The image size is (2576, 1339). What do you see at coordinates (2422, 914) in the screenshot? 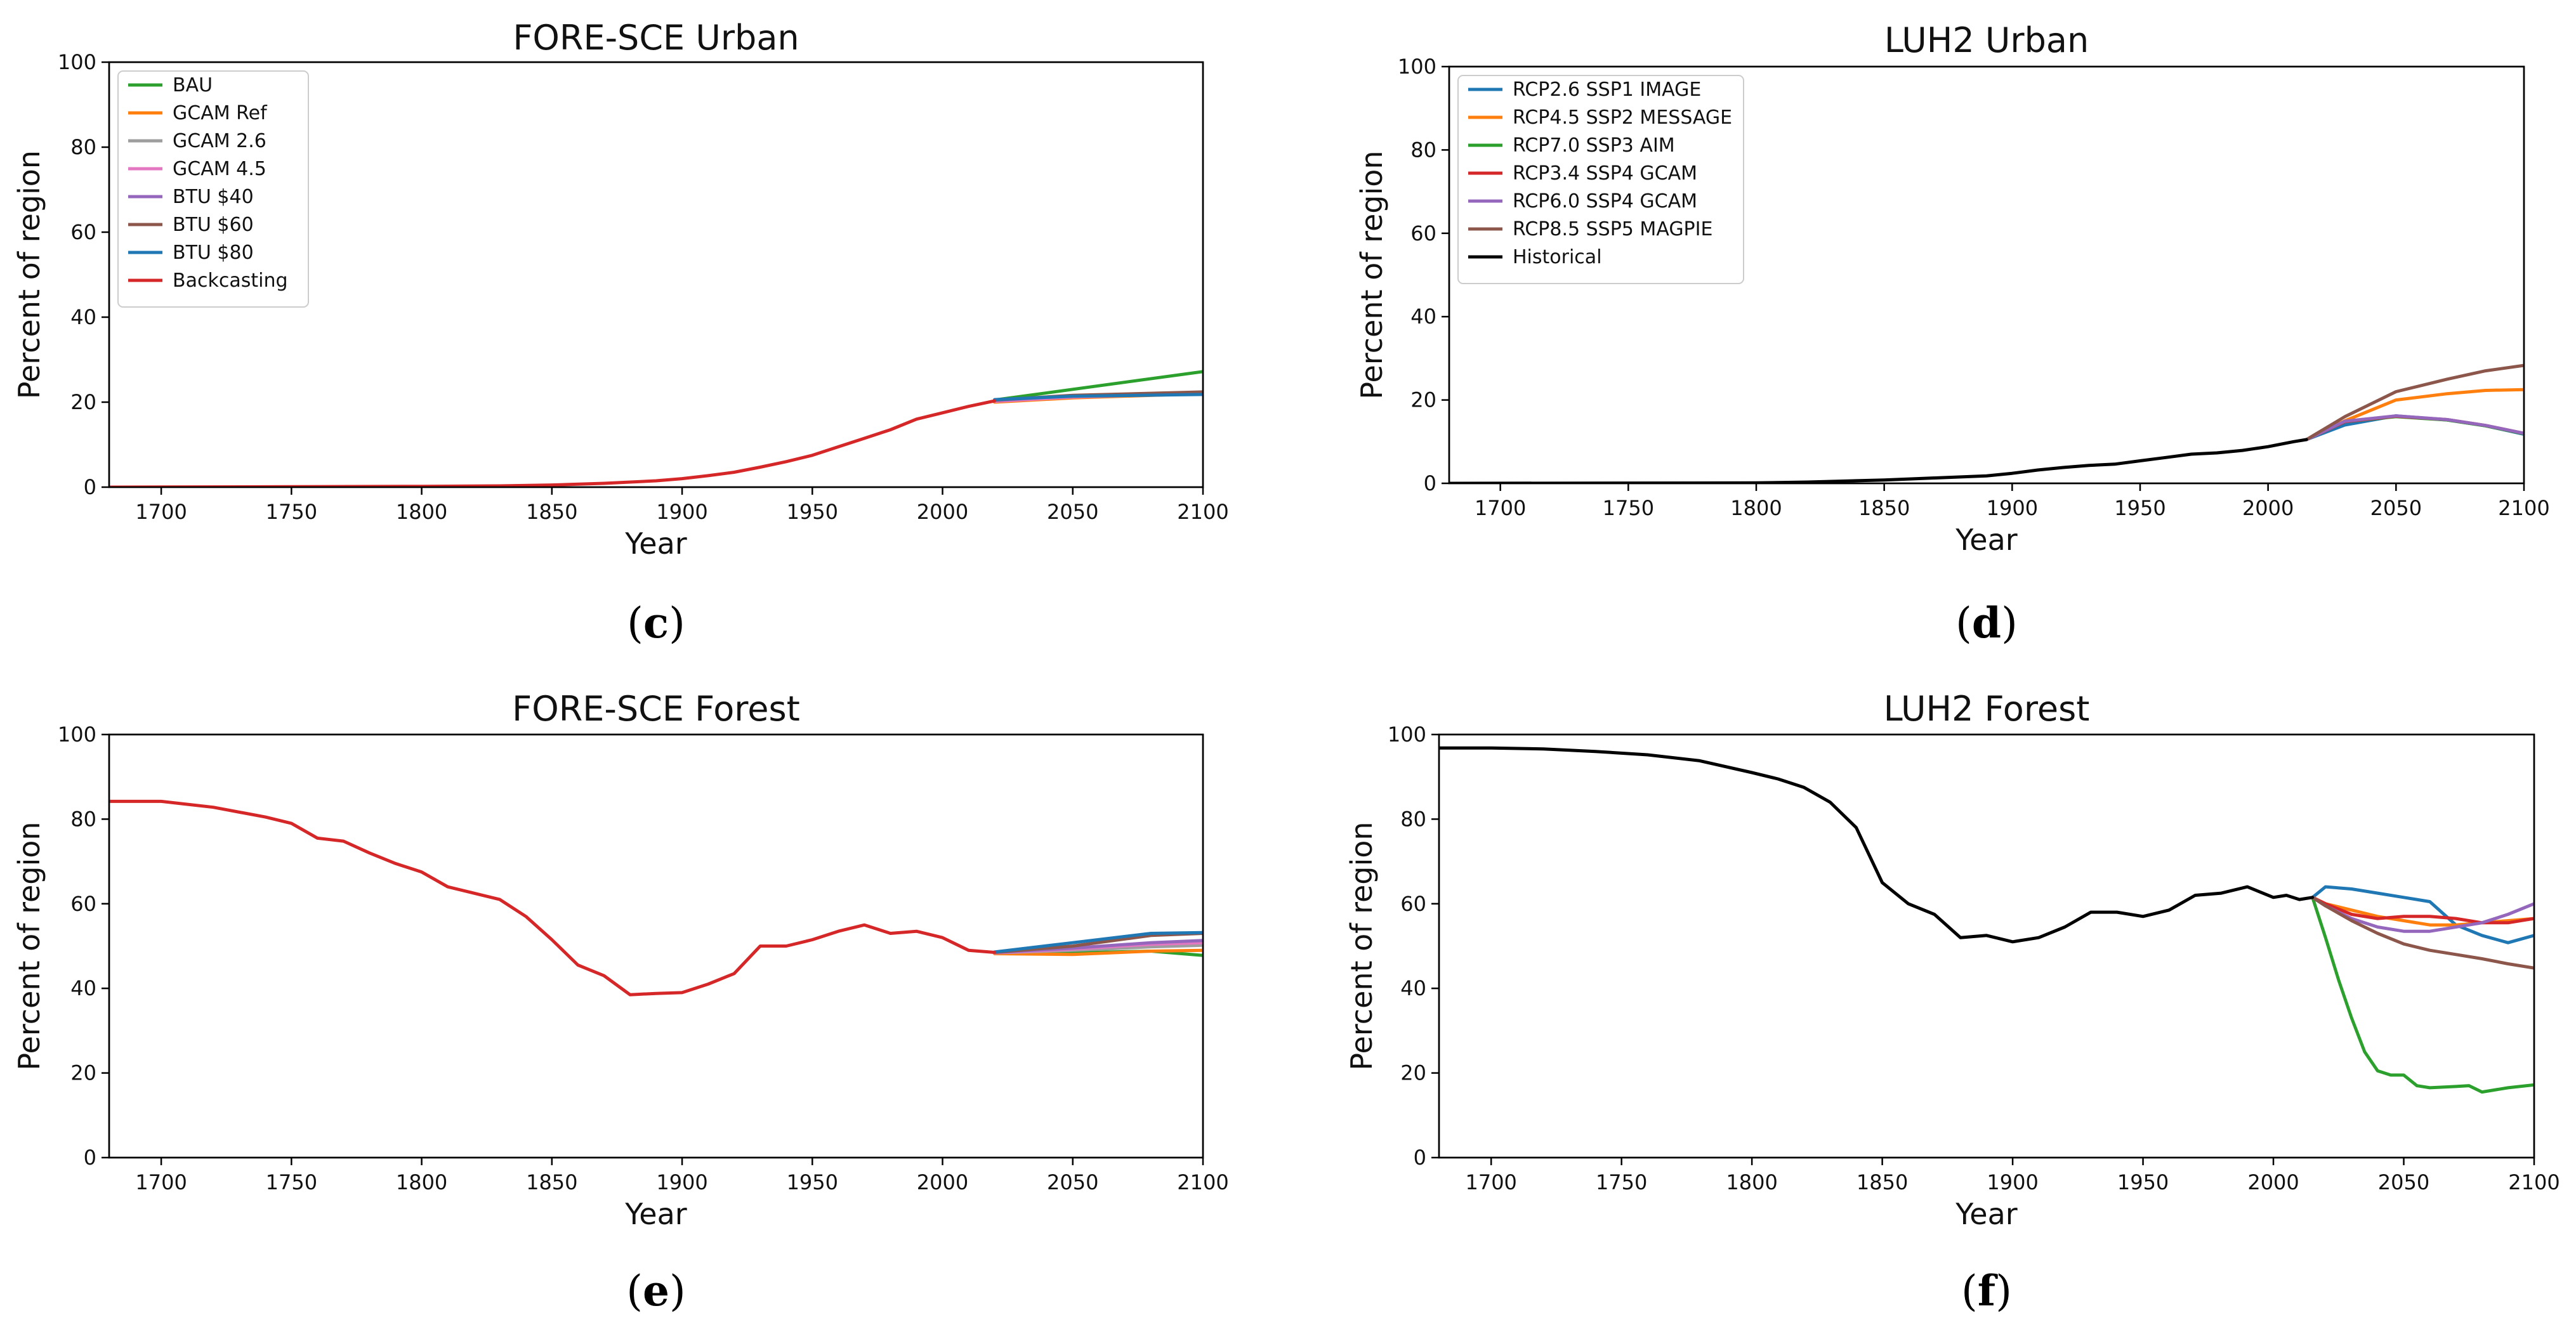
I see `series-line-rcp2-6-ssp1-image` at bounding box center [2422, 914].